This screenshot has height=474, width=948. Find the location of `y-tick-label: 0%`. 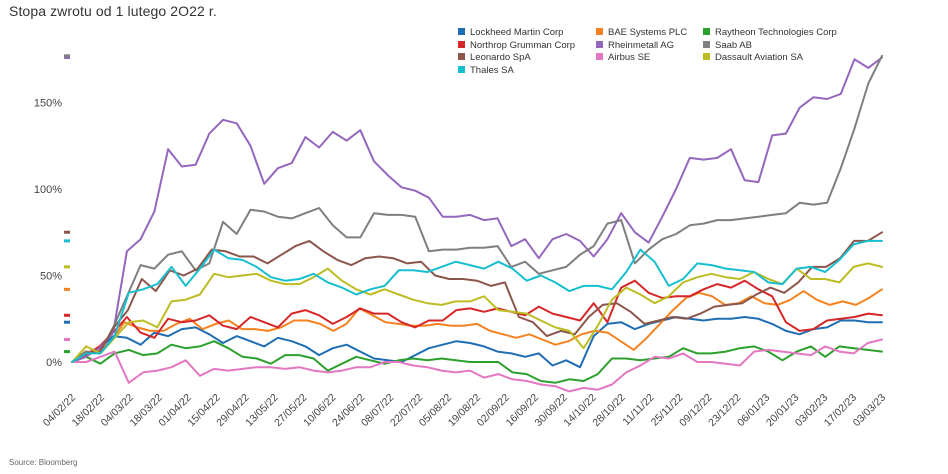

y-tick-label: 0% is located at coordinates (54, 363).